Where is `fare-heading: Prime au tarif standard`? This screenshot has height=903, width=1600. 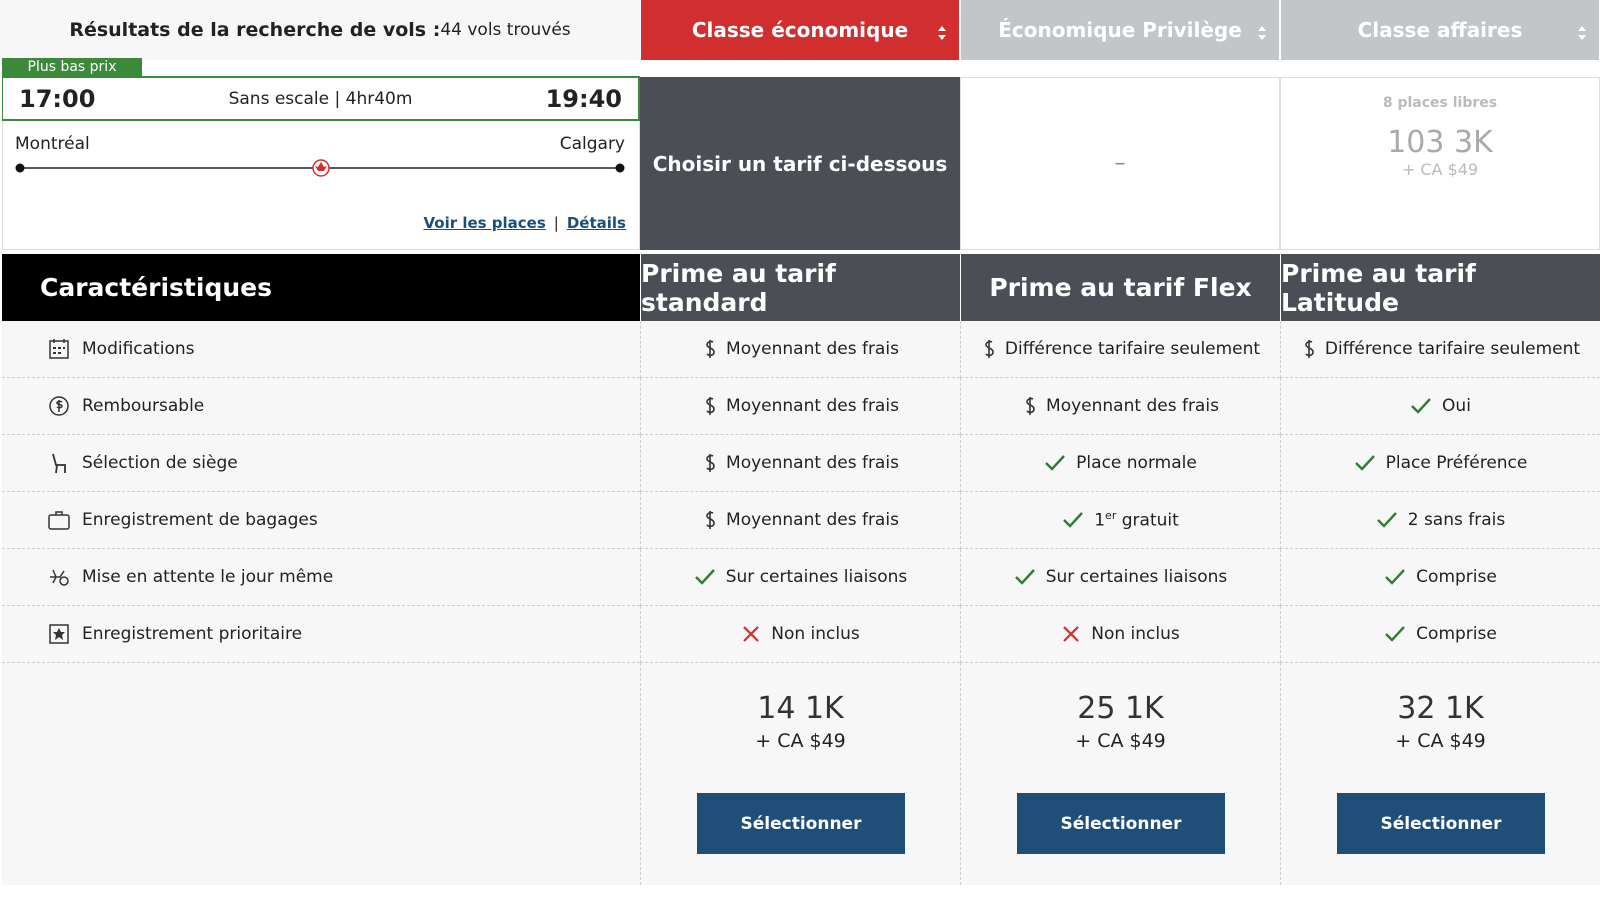 fare-heading: Prime au tarif standard is located at coordinates (800, 287).